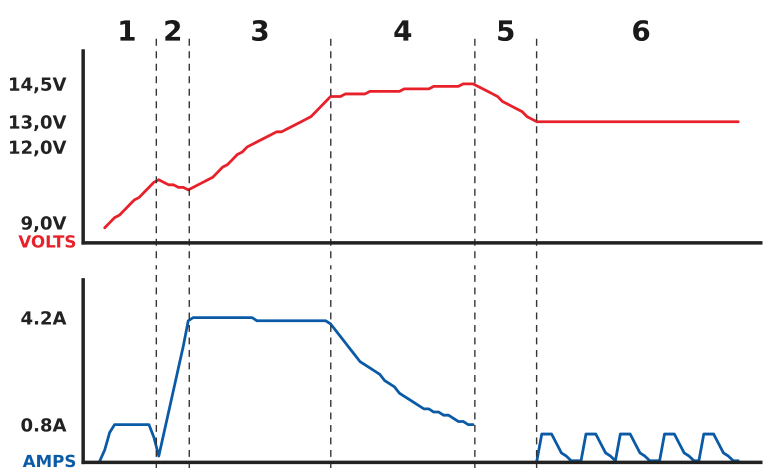 This screenshot has width=770, height=468. I want to click on line-series, so click(637, 447).